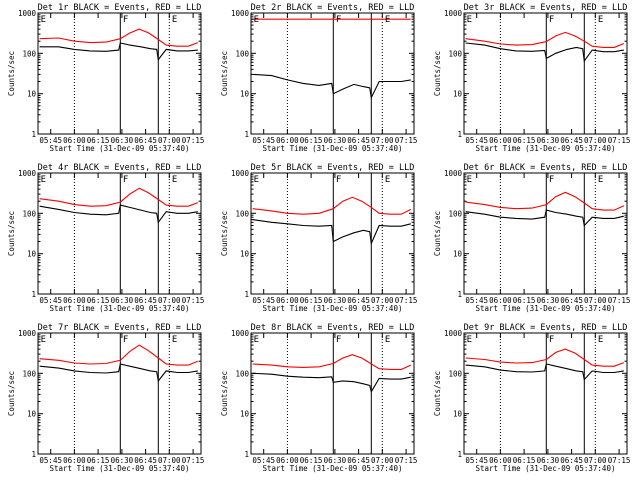  What do you see at coordinates (333, 168) in the screenshot?
I see `chart-title: Det 5r BLACK = Events, RED = LLD` at bounding box center [333, 168].